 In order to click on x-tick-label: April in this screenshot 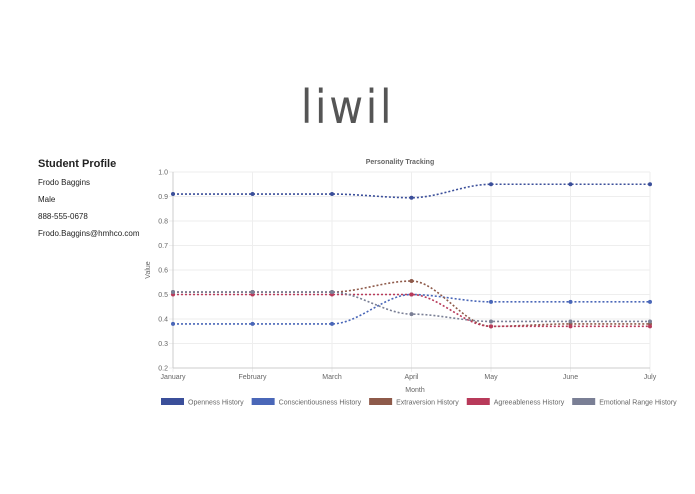, I will do `click(411, 377)`.